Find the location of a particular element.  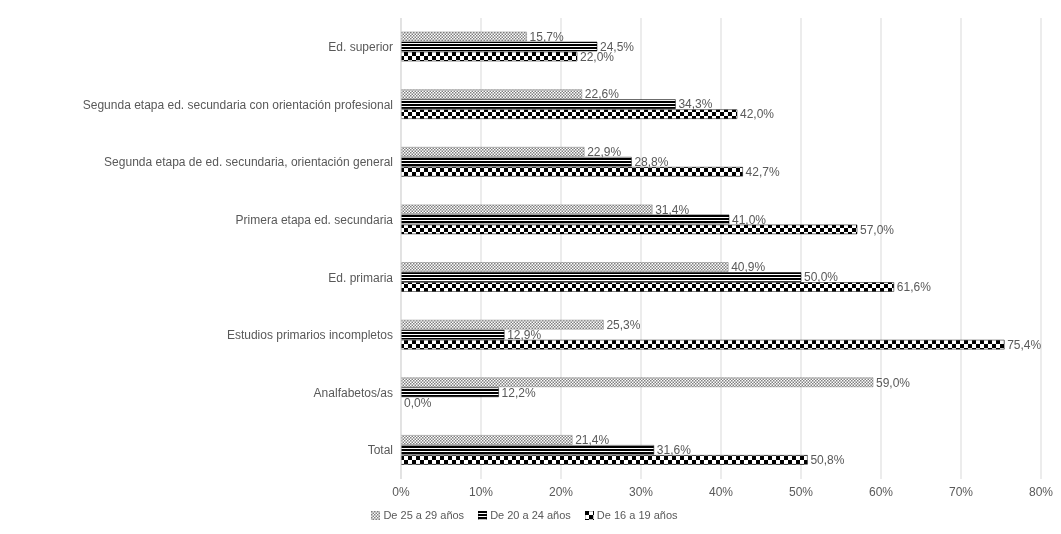

data-label: 25,3% is located at coordinates (623, 324).